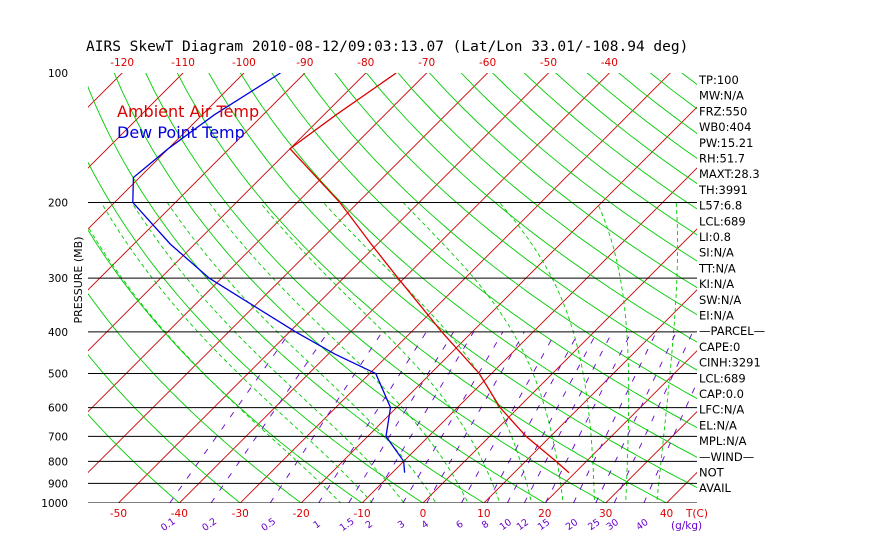 The height and width of the screenshot is (560, 870). I want to click on top-temp-tick-label: -90, so click(304, 63).